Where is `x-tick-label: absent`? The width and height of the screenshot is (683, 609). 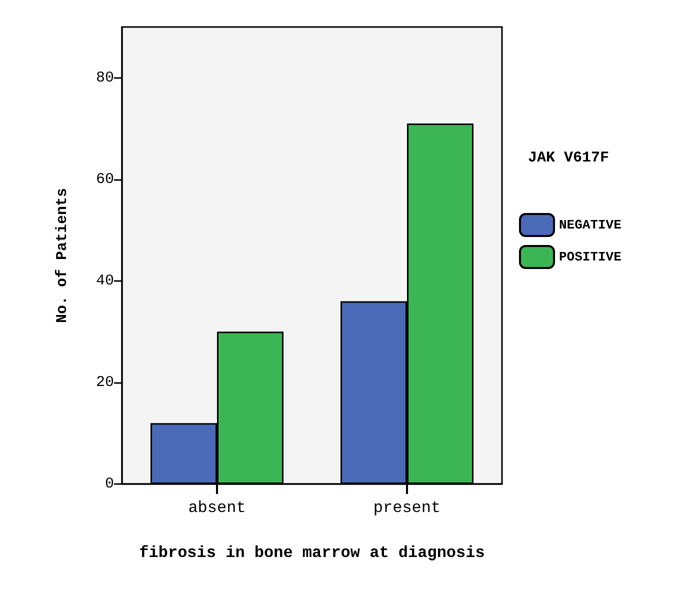
x-tick-label: absent is located at coordinates (217, 508).